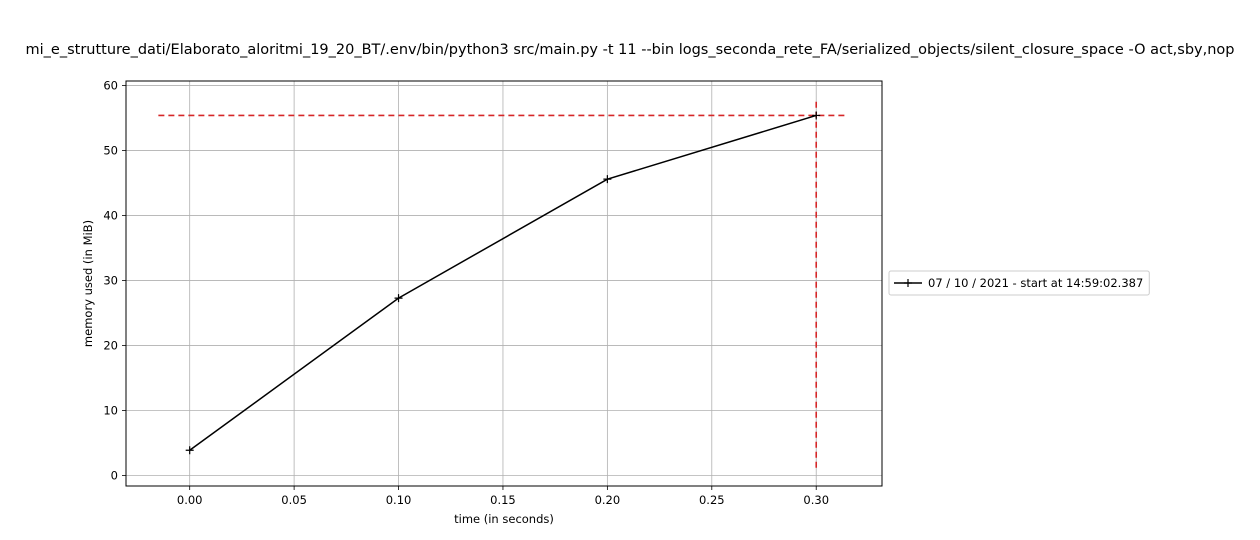 This screenshot has width=1260, height=540. What do you see at coordinates (110, 281) in the screenshot?
I see `y-tick-label: 30` at bounding box center [110, 281].